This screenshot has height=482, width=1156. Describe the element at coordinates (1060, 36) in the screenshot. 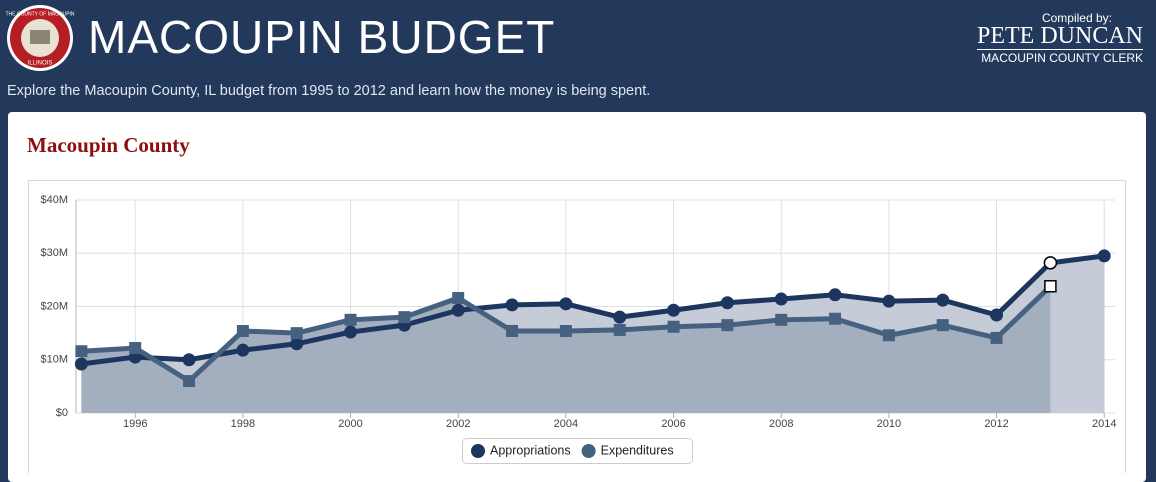

I see `author: PETE DUNCAN` at that location.